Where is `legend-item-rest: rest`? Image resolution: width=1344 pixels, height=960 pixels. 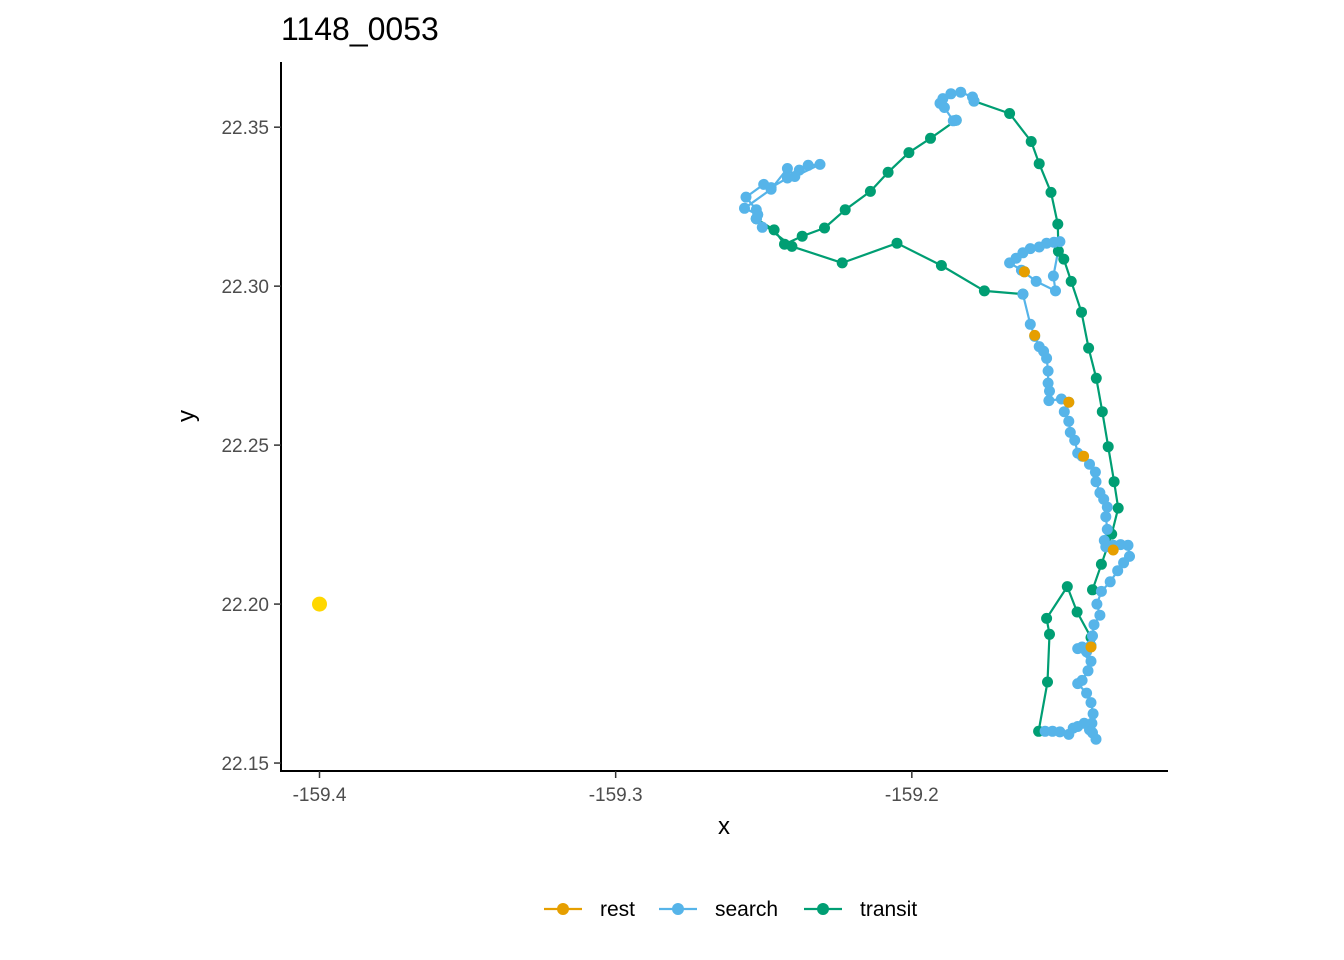
legend-item-rest: rest is located at coordinates (589, 909).